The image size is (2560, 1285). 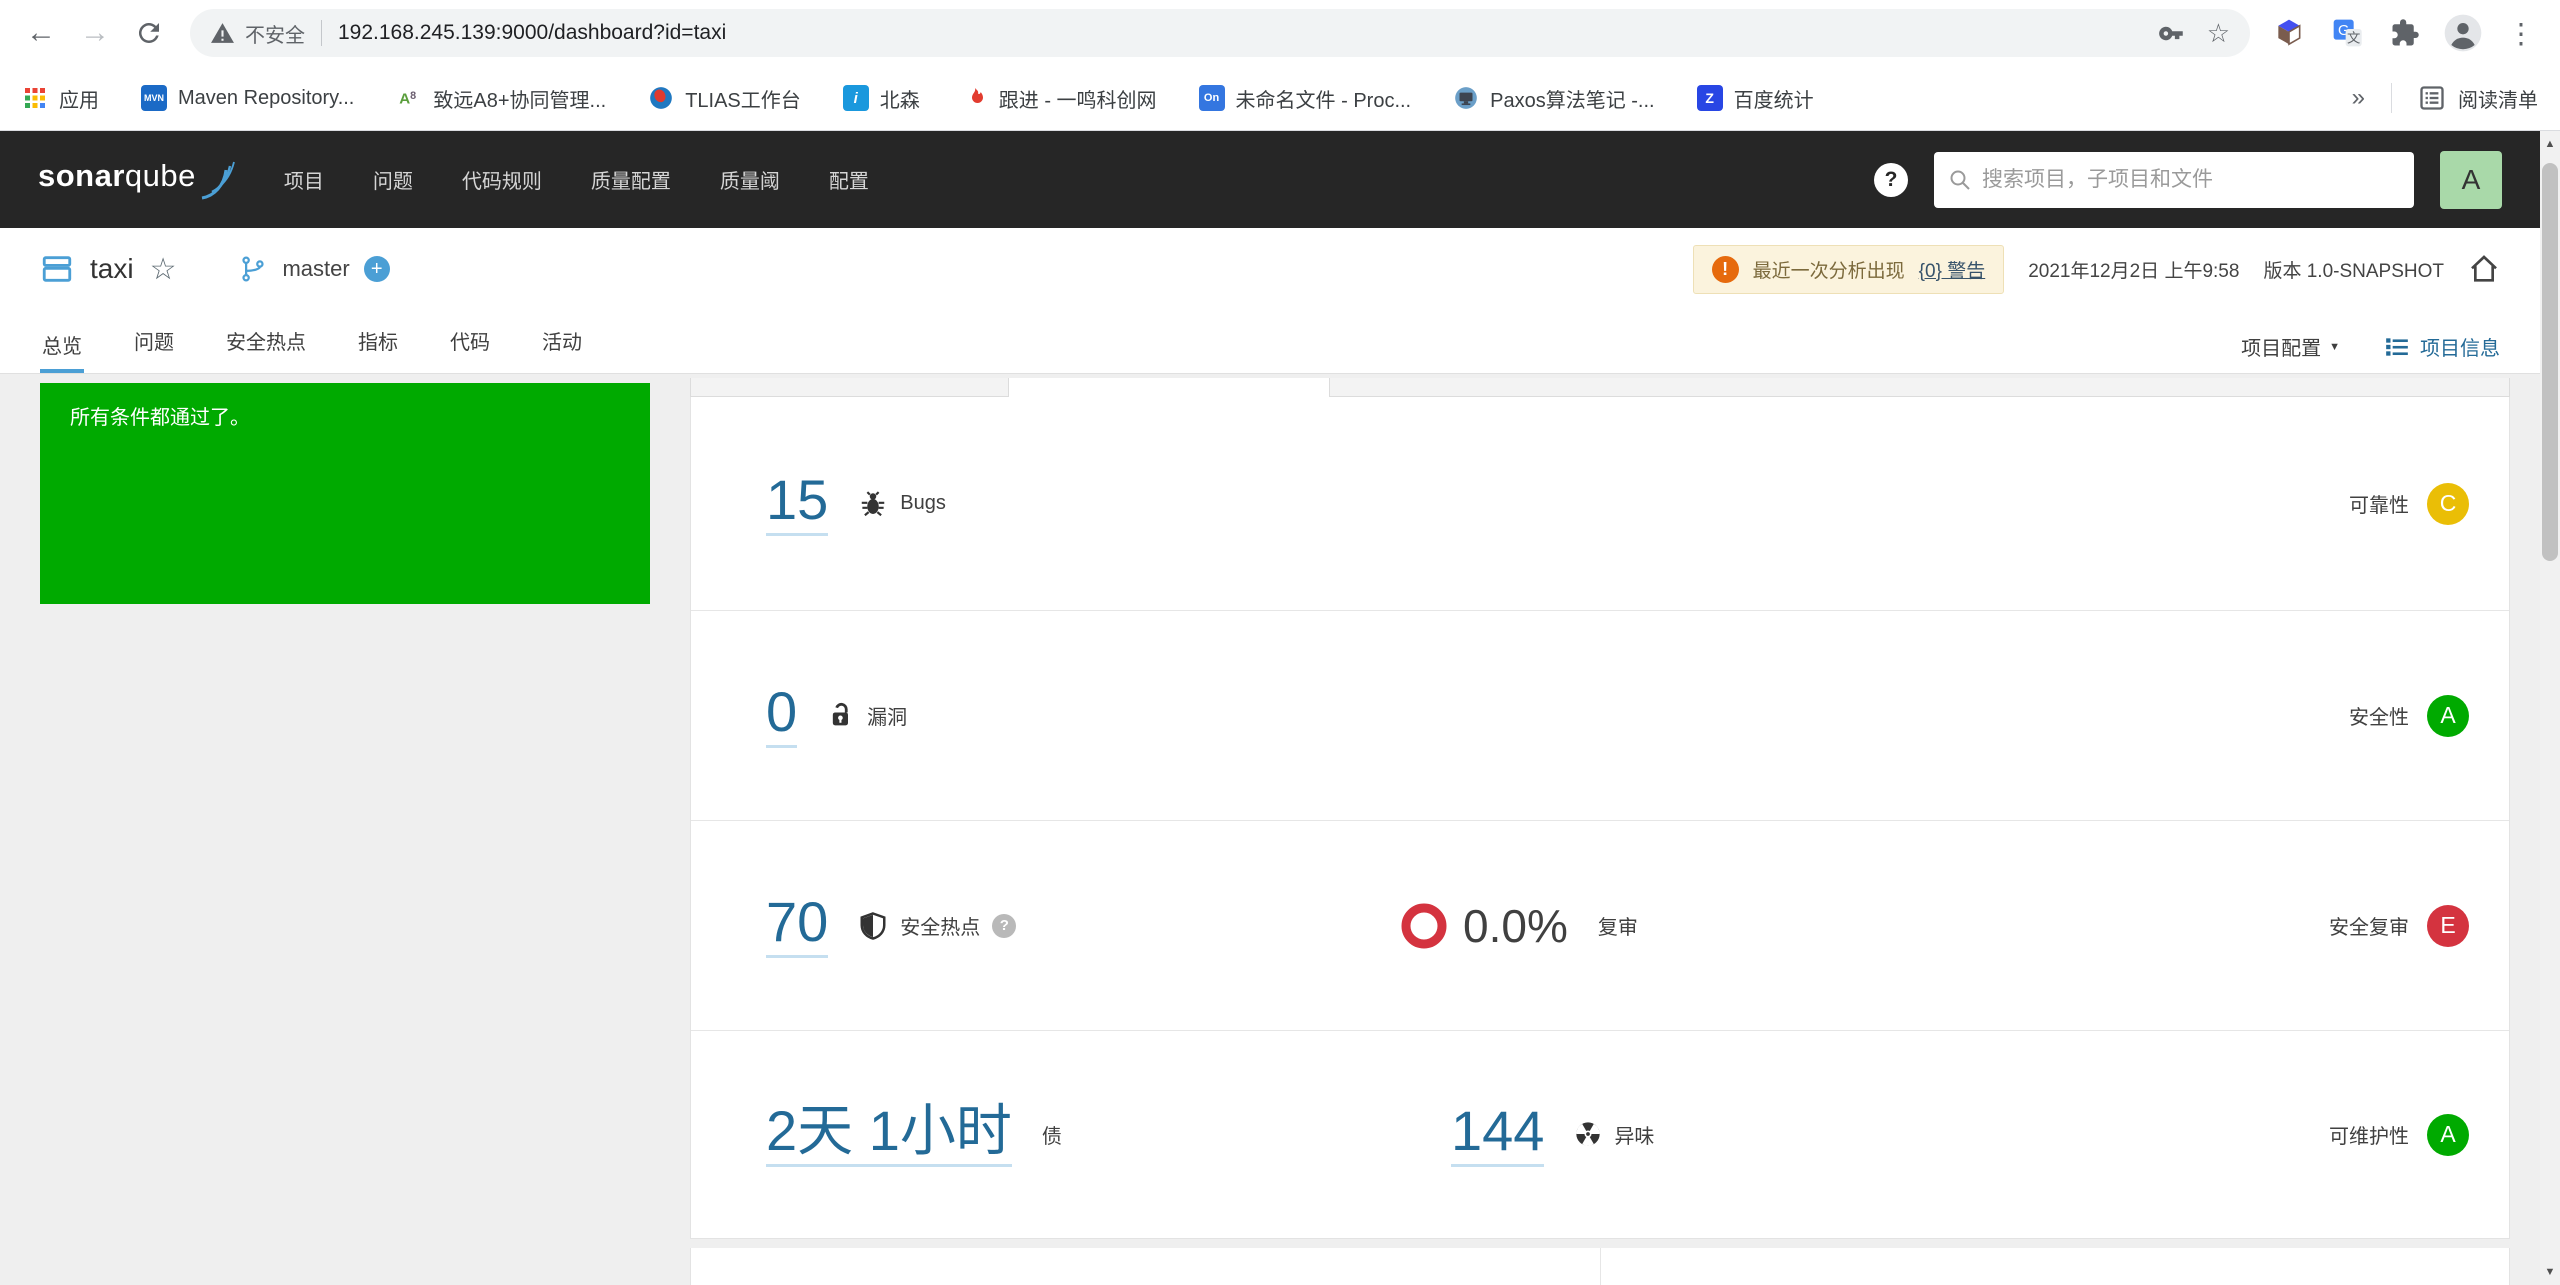 What do you see at coordinates (848, 182) in the screenshot?
I see `nav-administration: 配置` at bounding box center [848, 182].